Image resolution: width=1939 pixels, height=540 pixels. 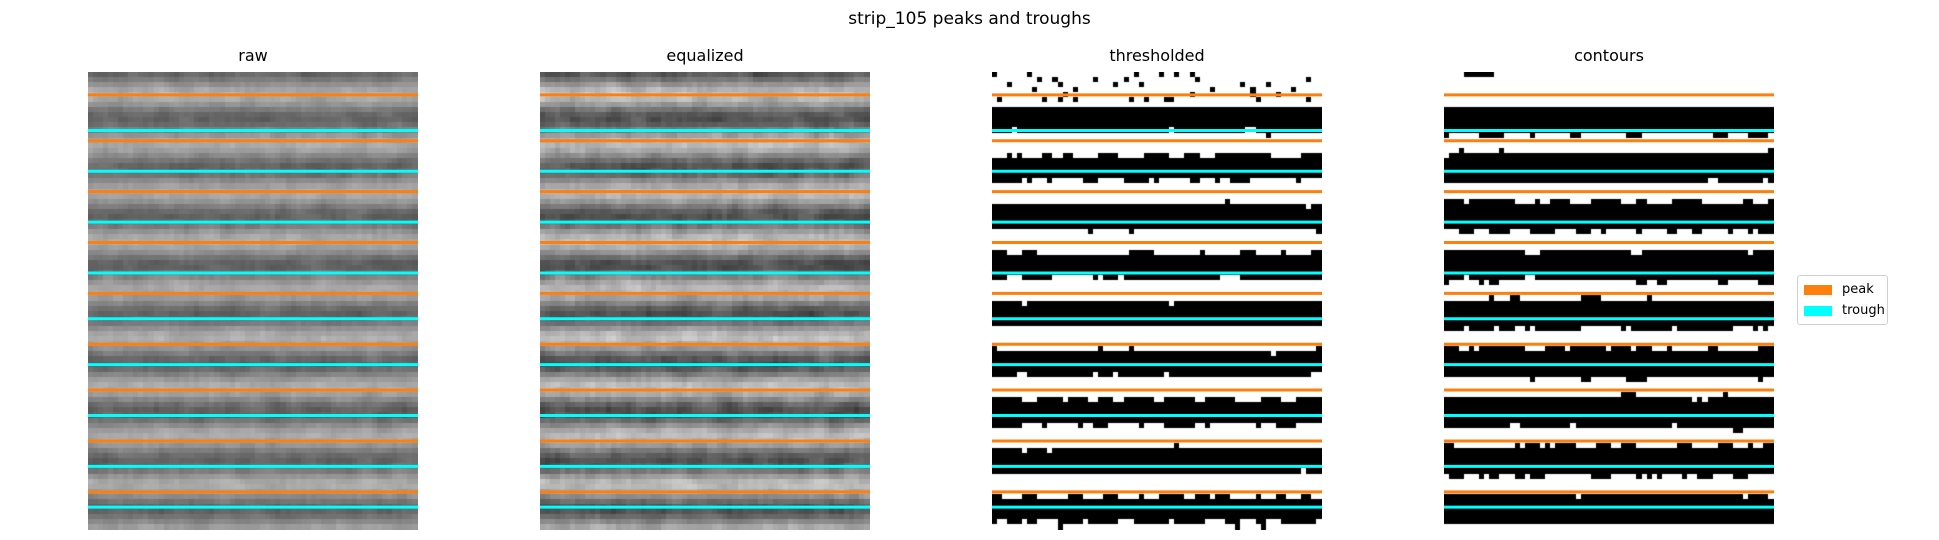 What do you see at coordinates (705, 55) in the screenshot?
I see `panel-title-equalized: equalized` at bounding box center [705, 55].